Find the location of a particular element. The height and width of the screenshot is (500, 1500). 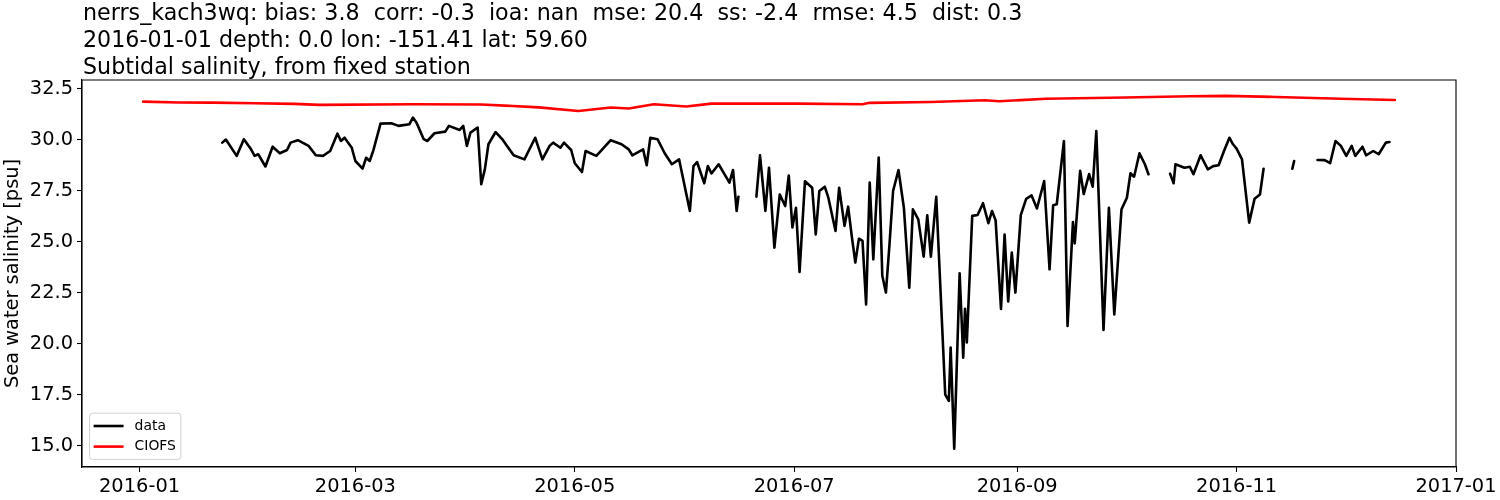

x-tick-label: 2016-03 is located at coordinates (355, 485).